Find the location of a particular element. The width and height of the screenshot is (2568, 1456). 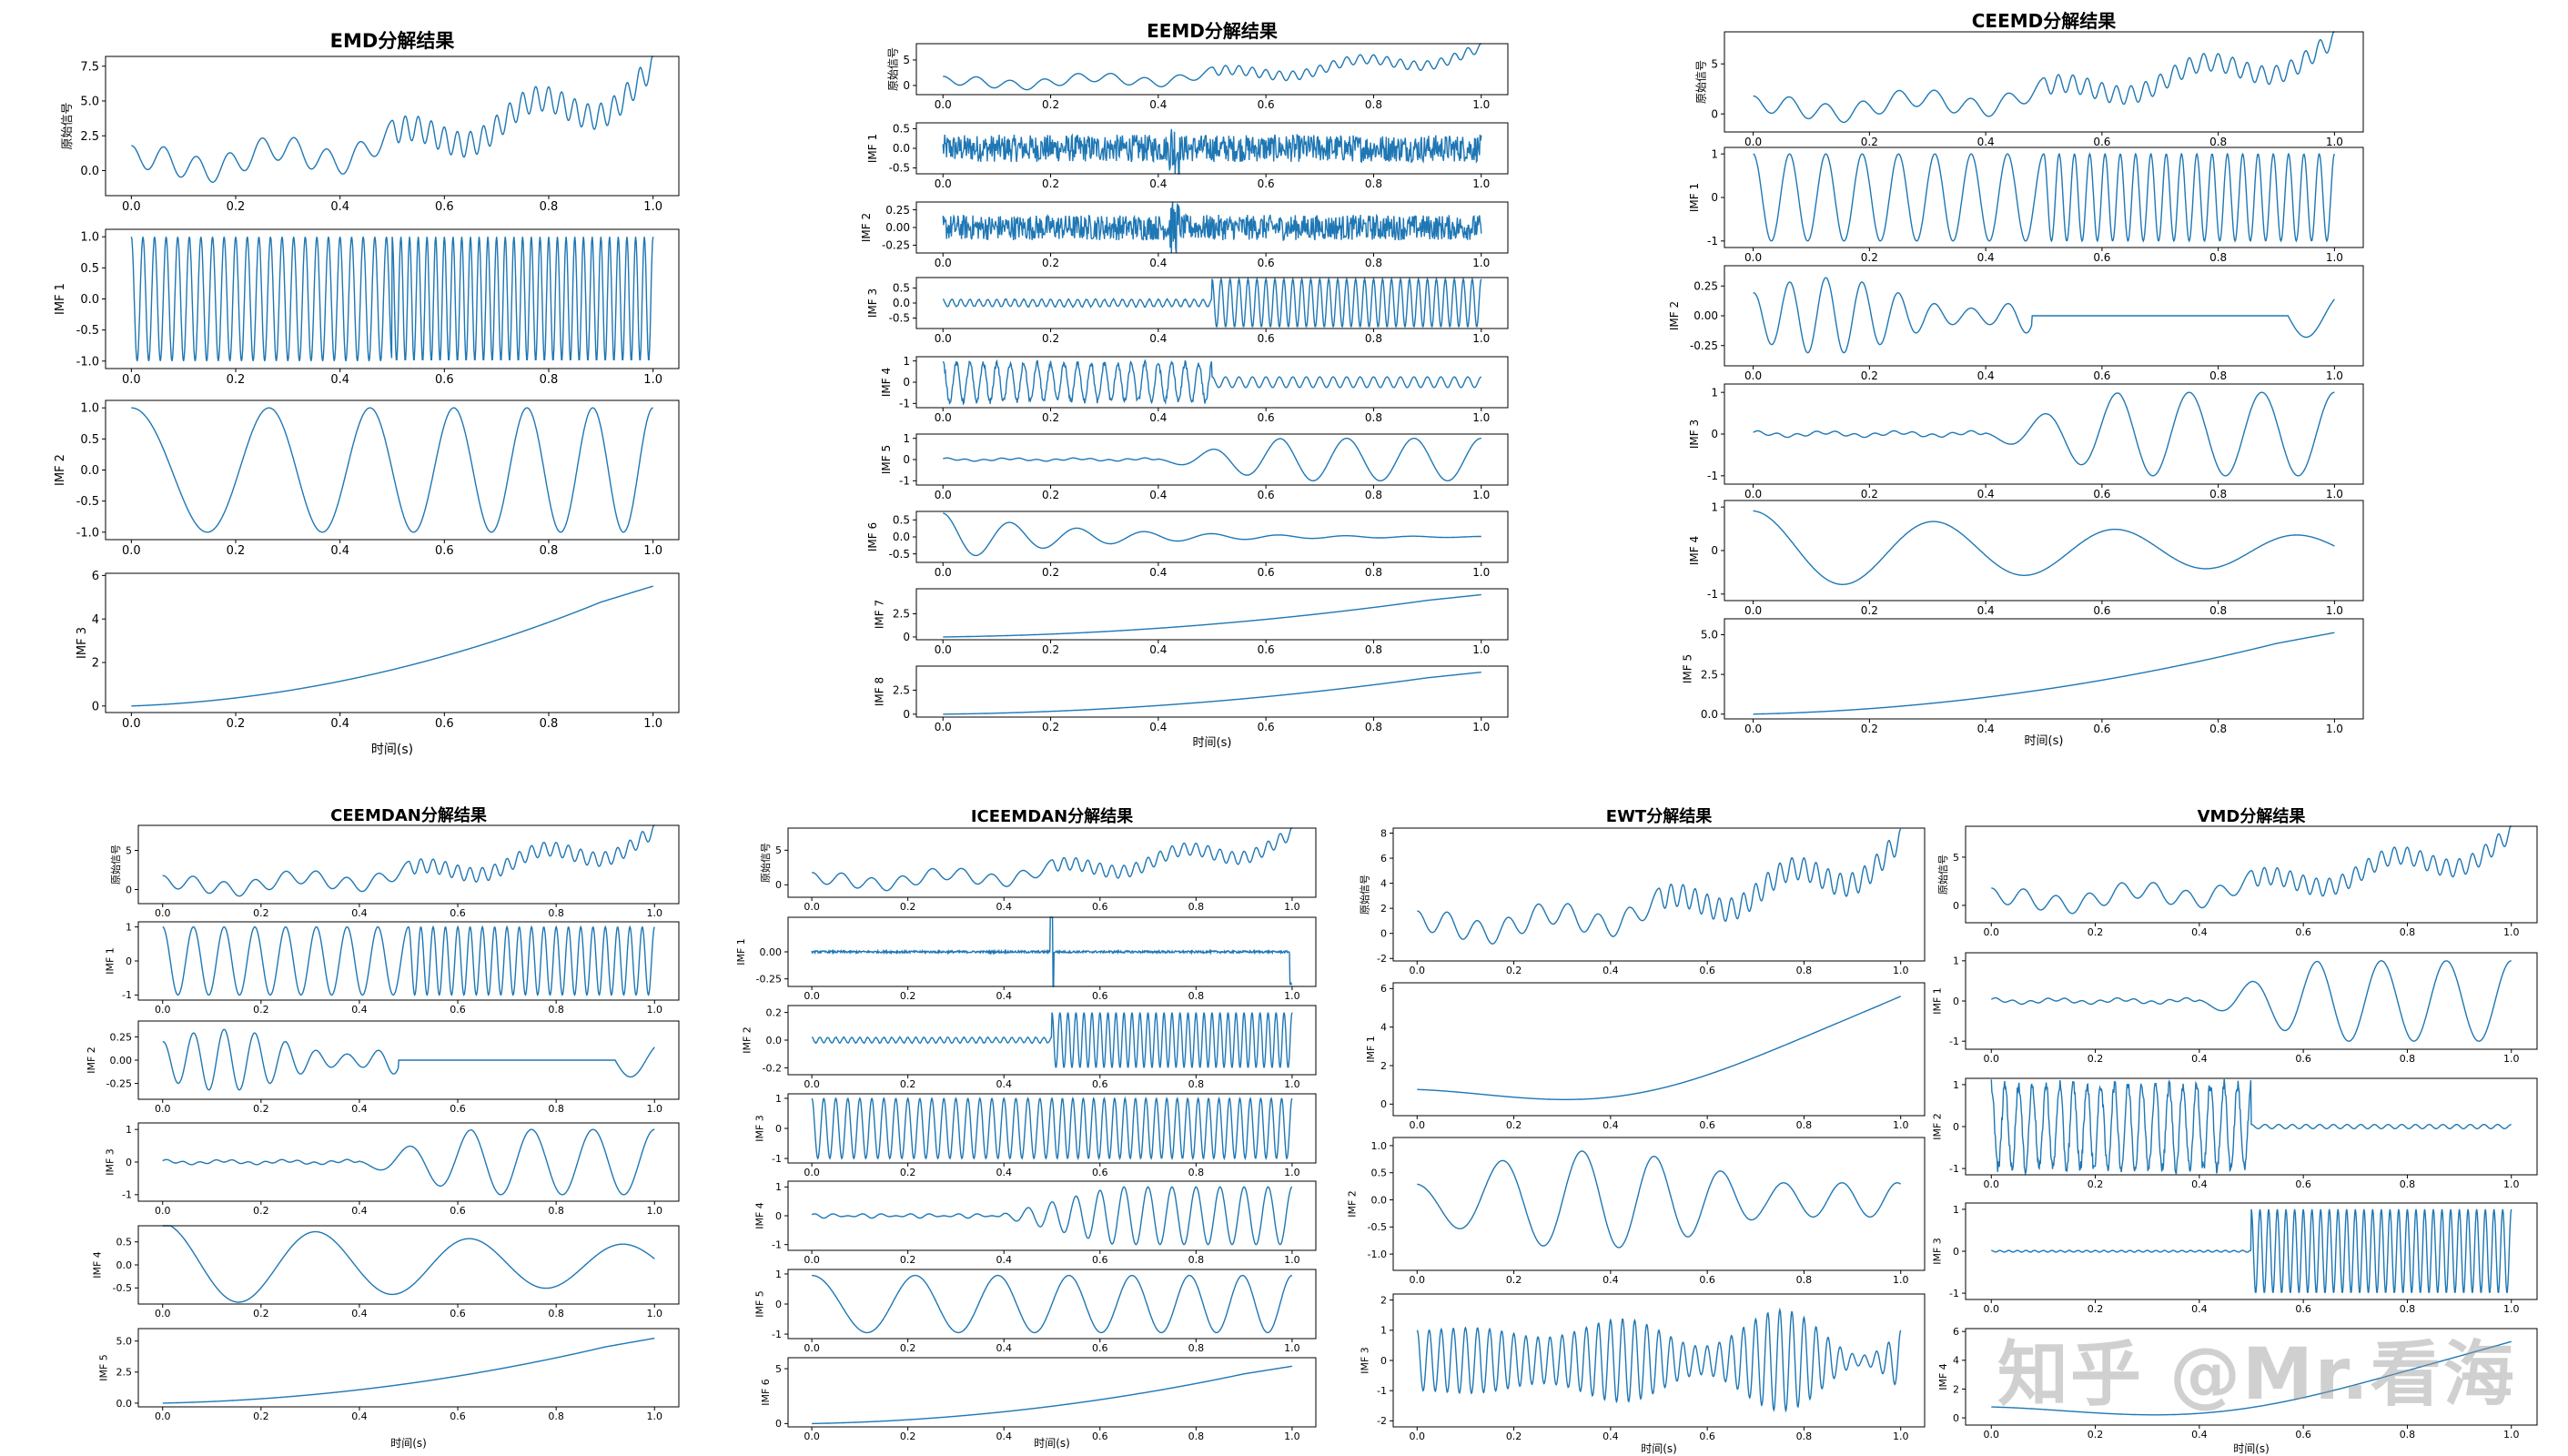

y-axis-label: IMF 5 is located at coordinates (759, 1304).